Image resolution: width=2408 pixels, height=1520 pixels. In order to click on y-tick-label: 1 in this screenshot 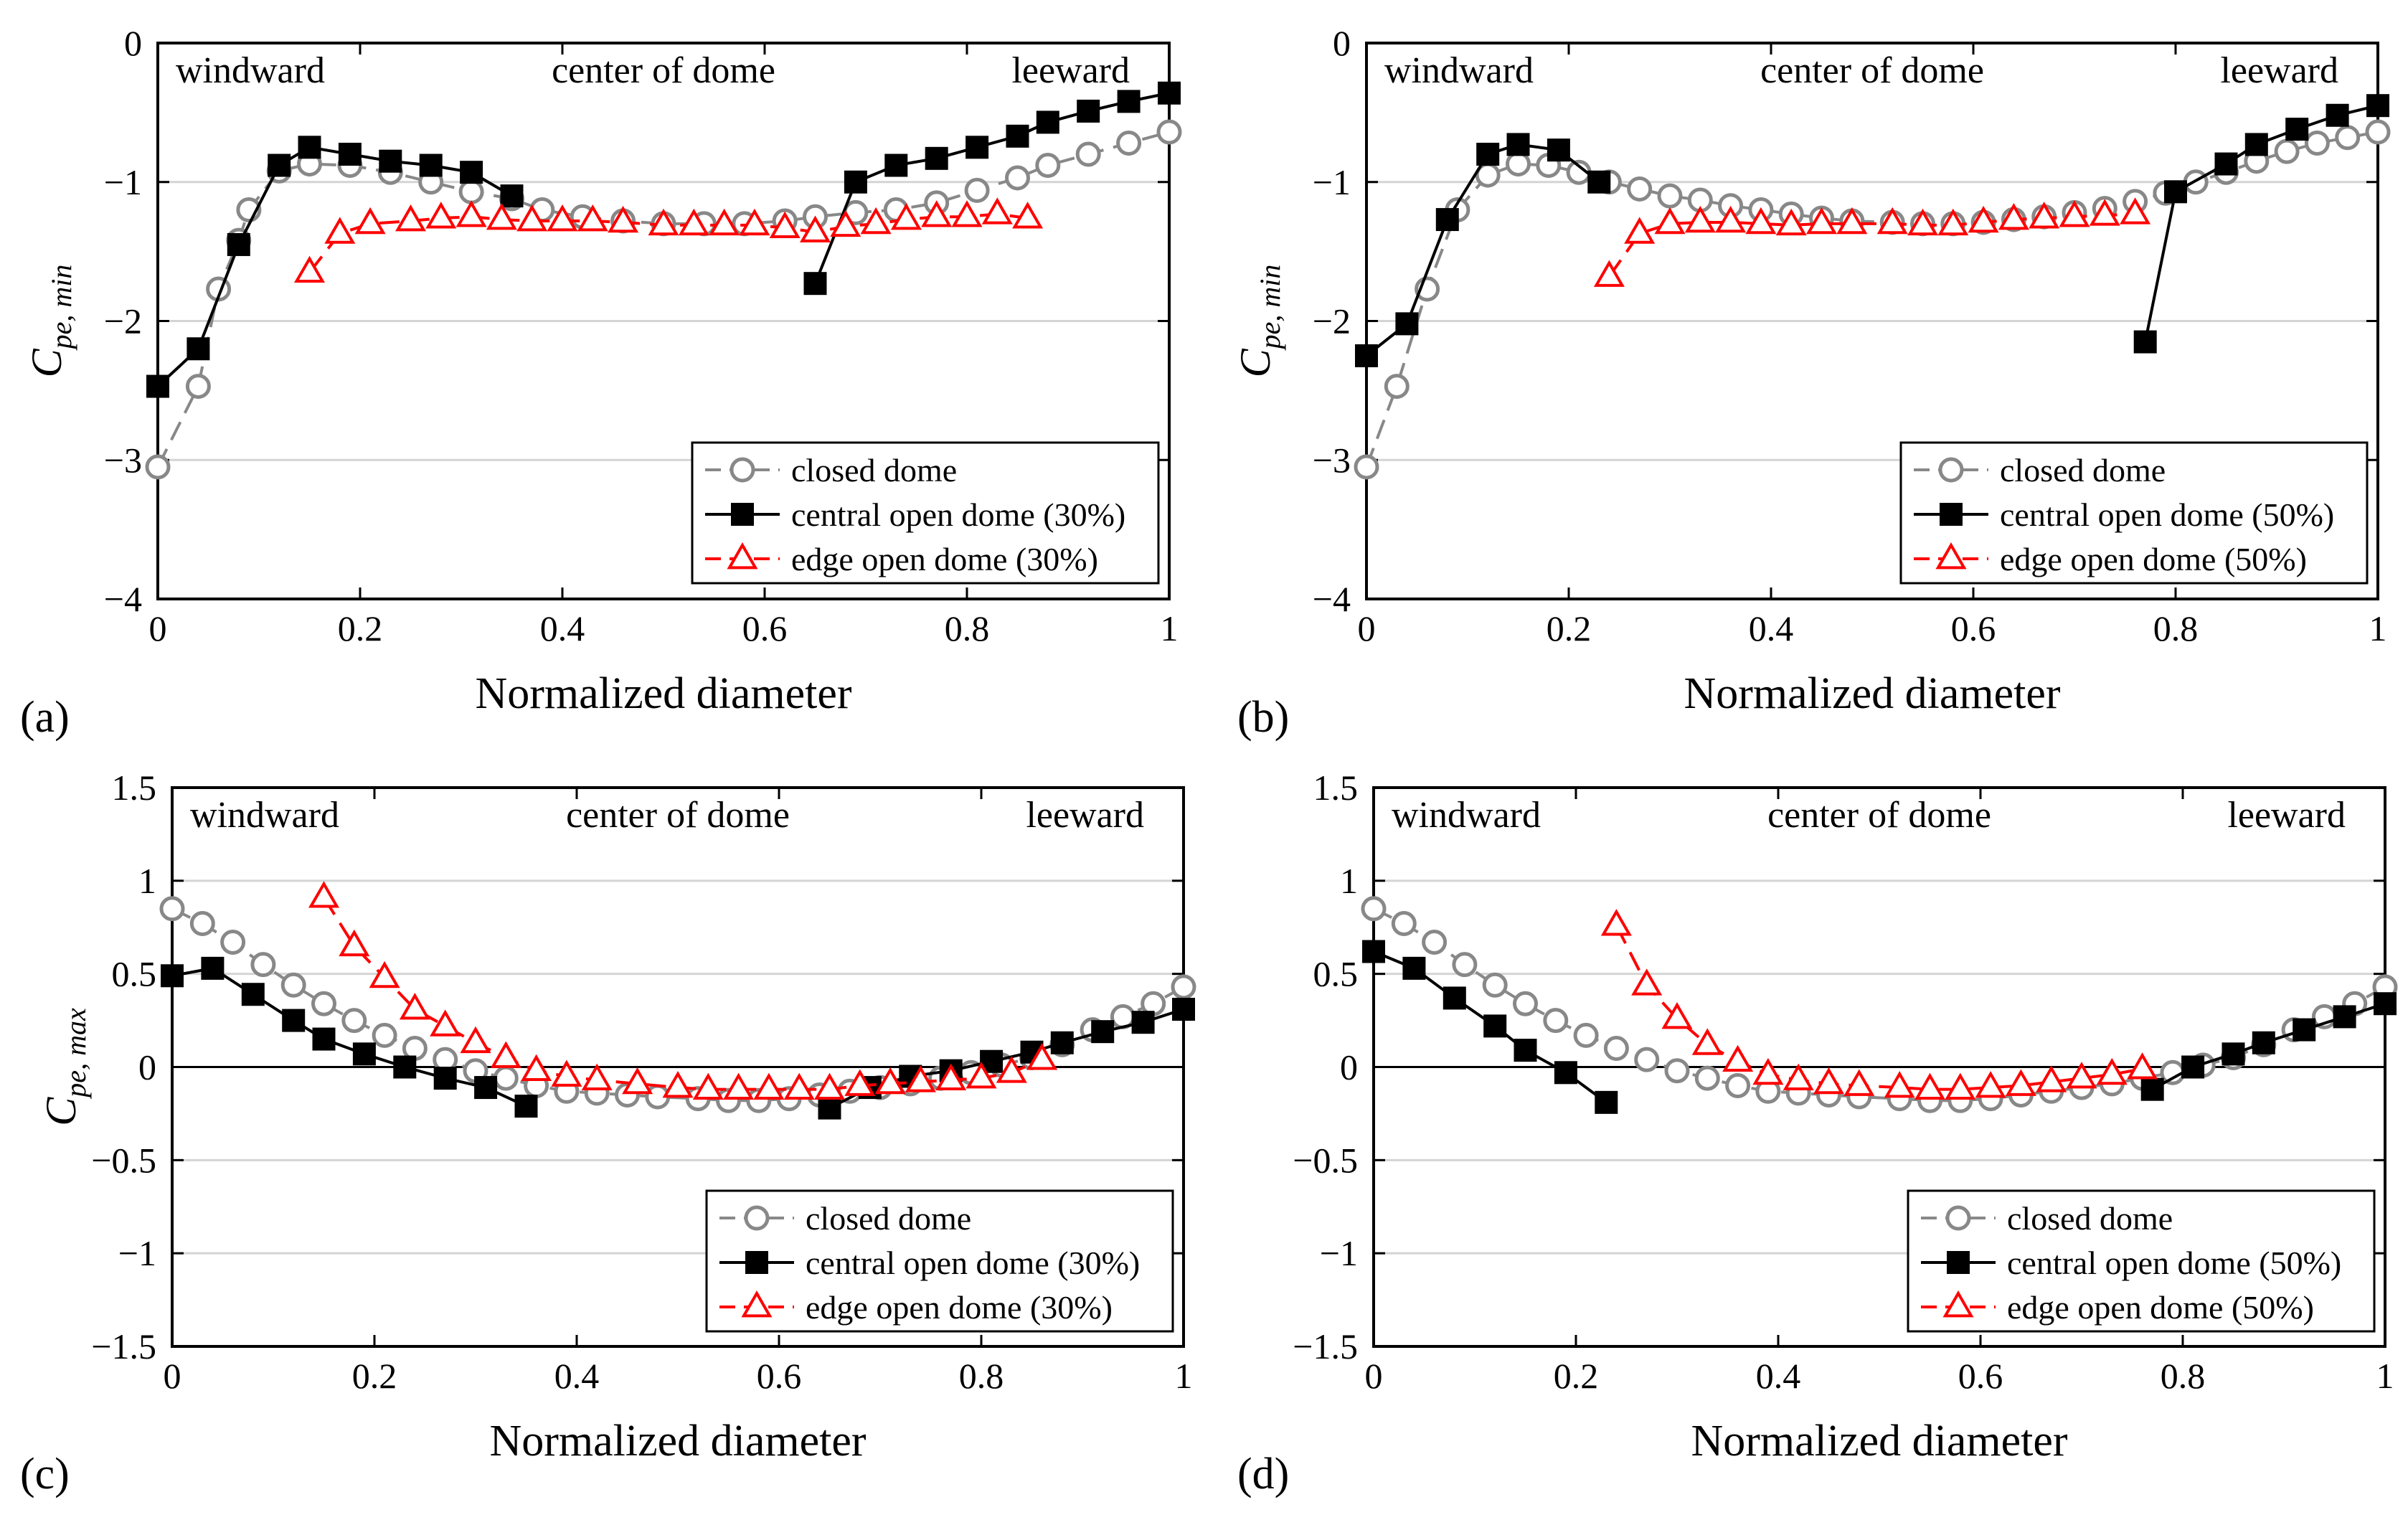, I will do `click(147, 881)`.